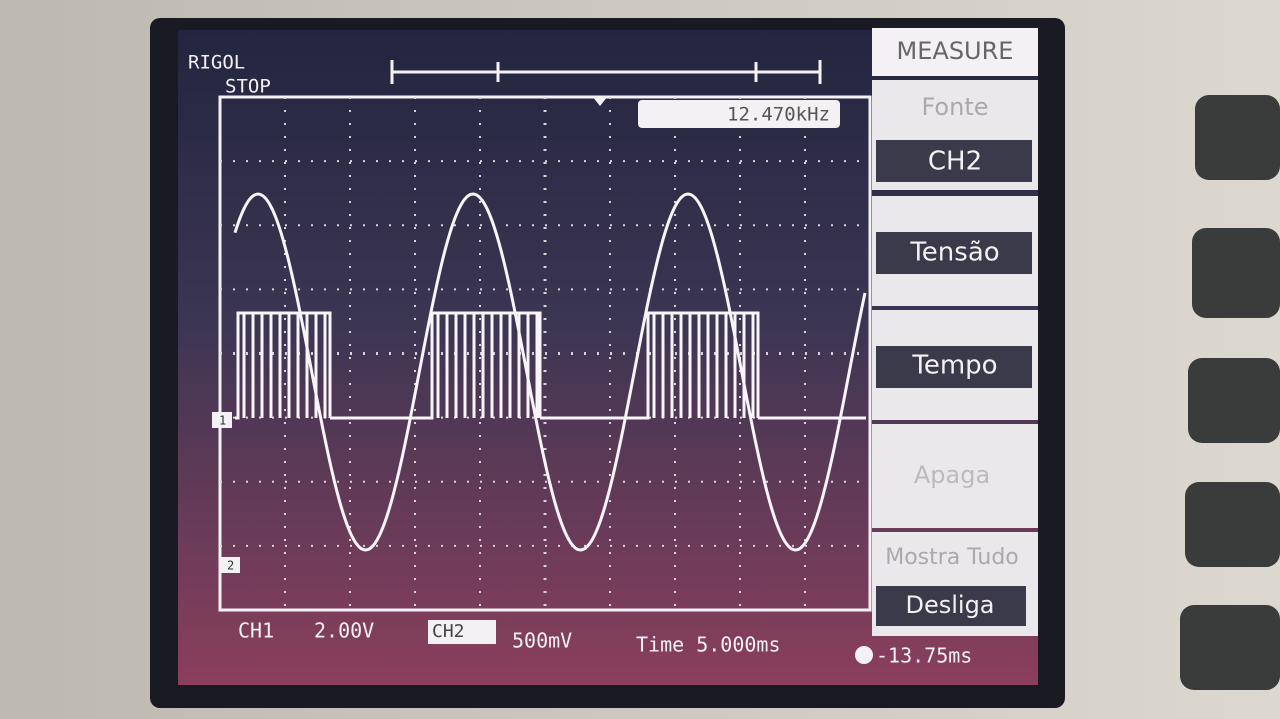 The width and height of the screenshot is (1280, 719). What do you see at coordinates (600, 101) in the screenshot?
I see `trigger-pos` at bounding box center [600, 101].